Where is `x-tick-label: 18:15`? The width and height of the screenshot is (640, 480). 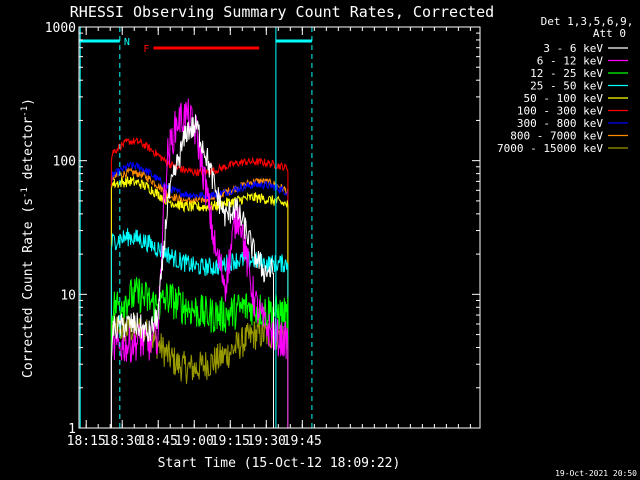 x-tick-label: 18:15 is located at coordinates (86, 441).